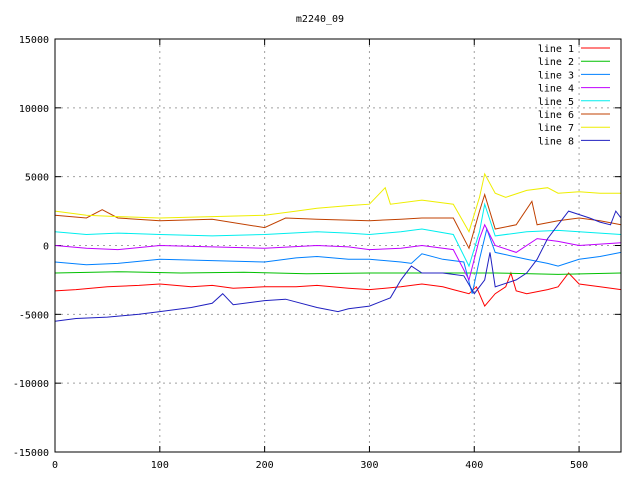  I want to click on legend-label: line 1, so click(556, 49).